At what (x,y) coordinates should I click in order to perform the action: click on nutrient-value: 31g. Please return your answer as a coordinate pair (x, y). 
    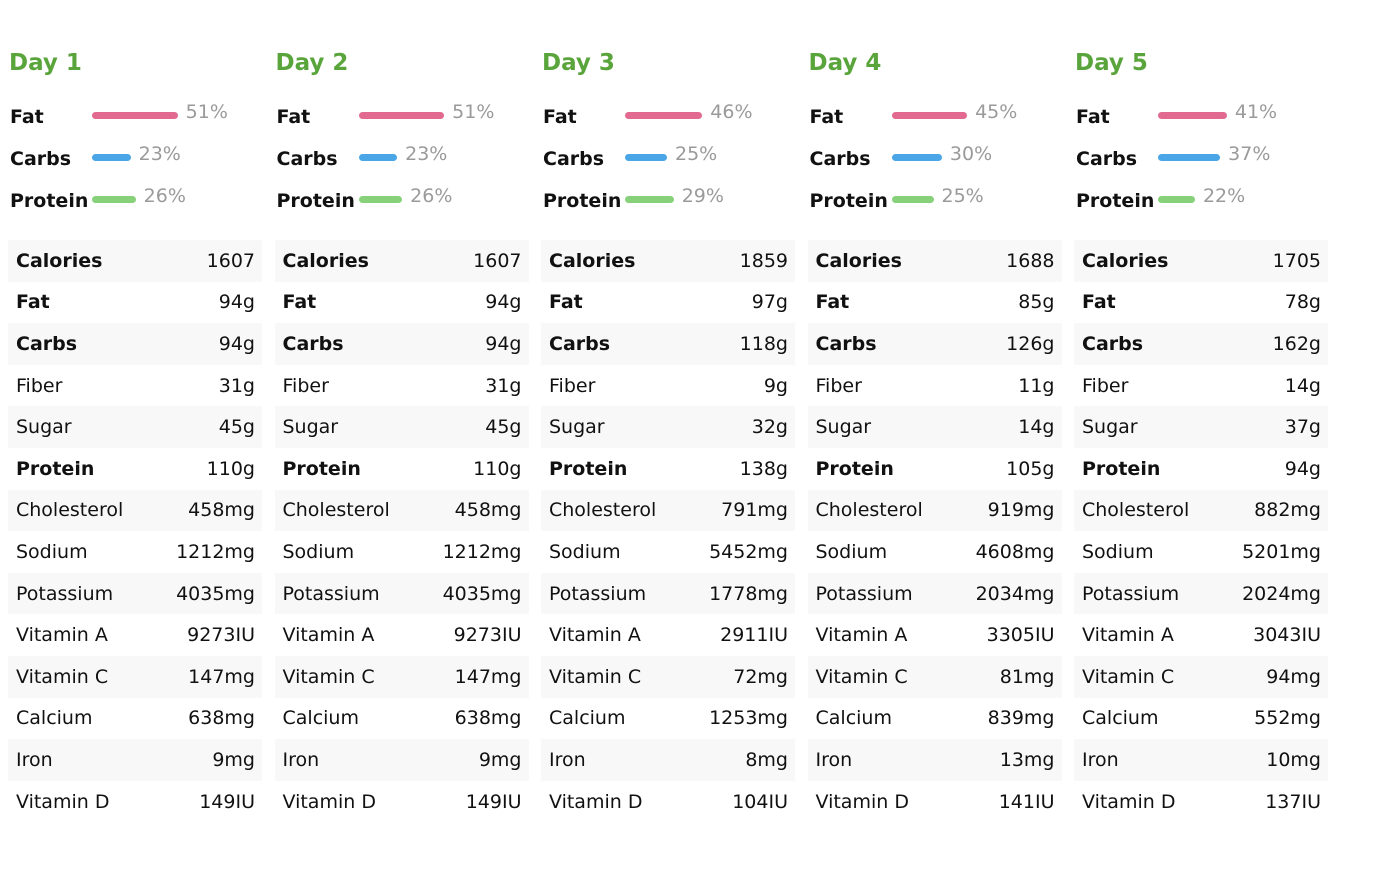
    Looking at the image, I should click on (236, 385).